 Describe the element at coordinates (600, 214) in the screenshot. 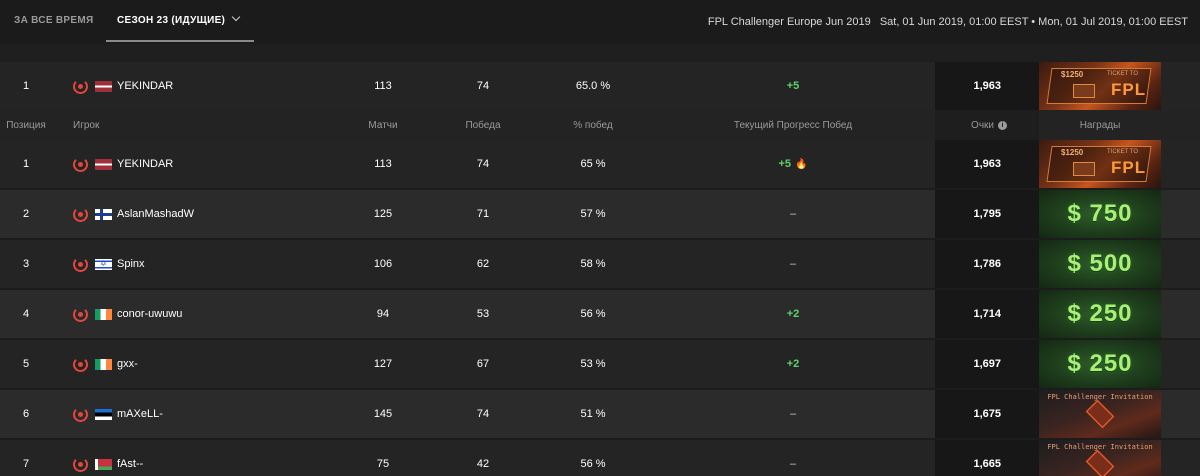

I see `table-row: 2 AslanMashadW 125 71 57 % – 1,795 $ 750` at that location.